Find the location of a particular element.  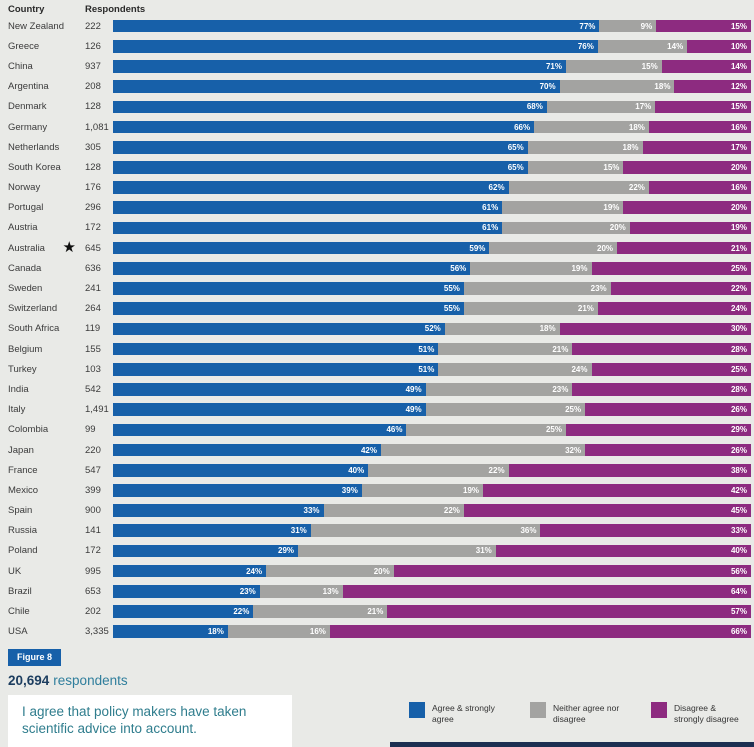

segment-disagree: 25% is located at coordinates (671, 369).